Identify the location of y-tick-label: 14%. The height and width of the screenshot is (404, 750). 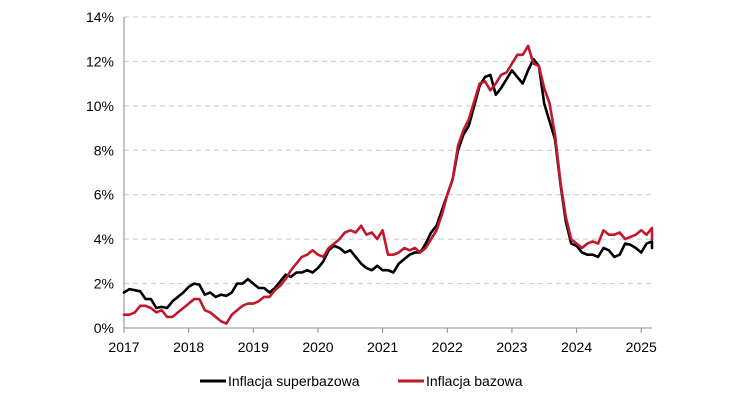
(100, 17).